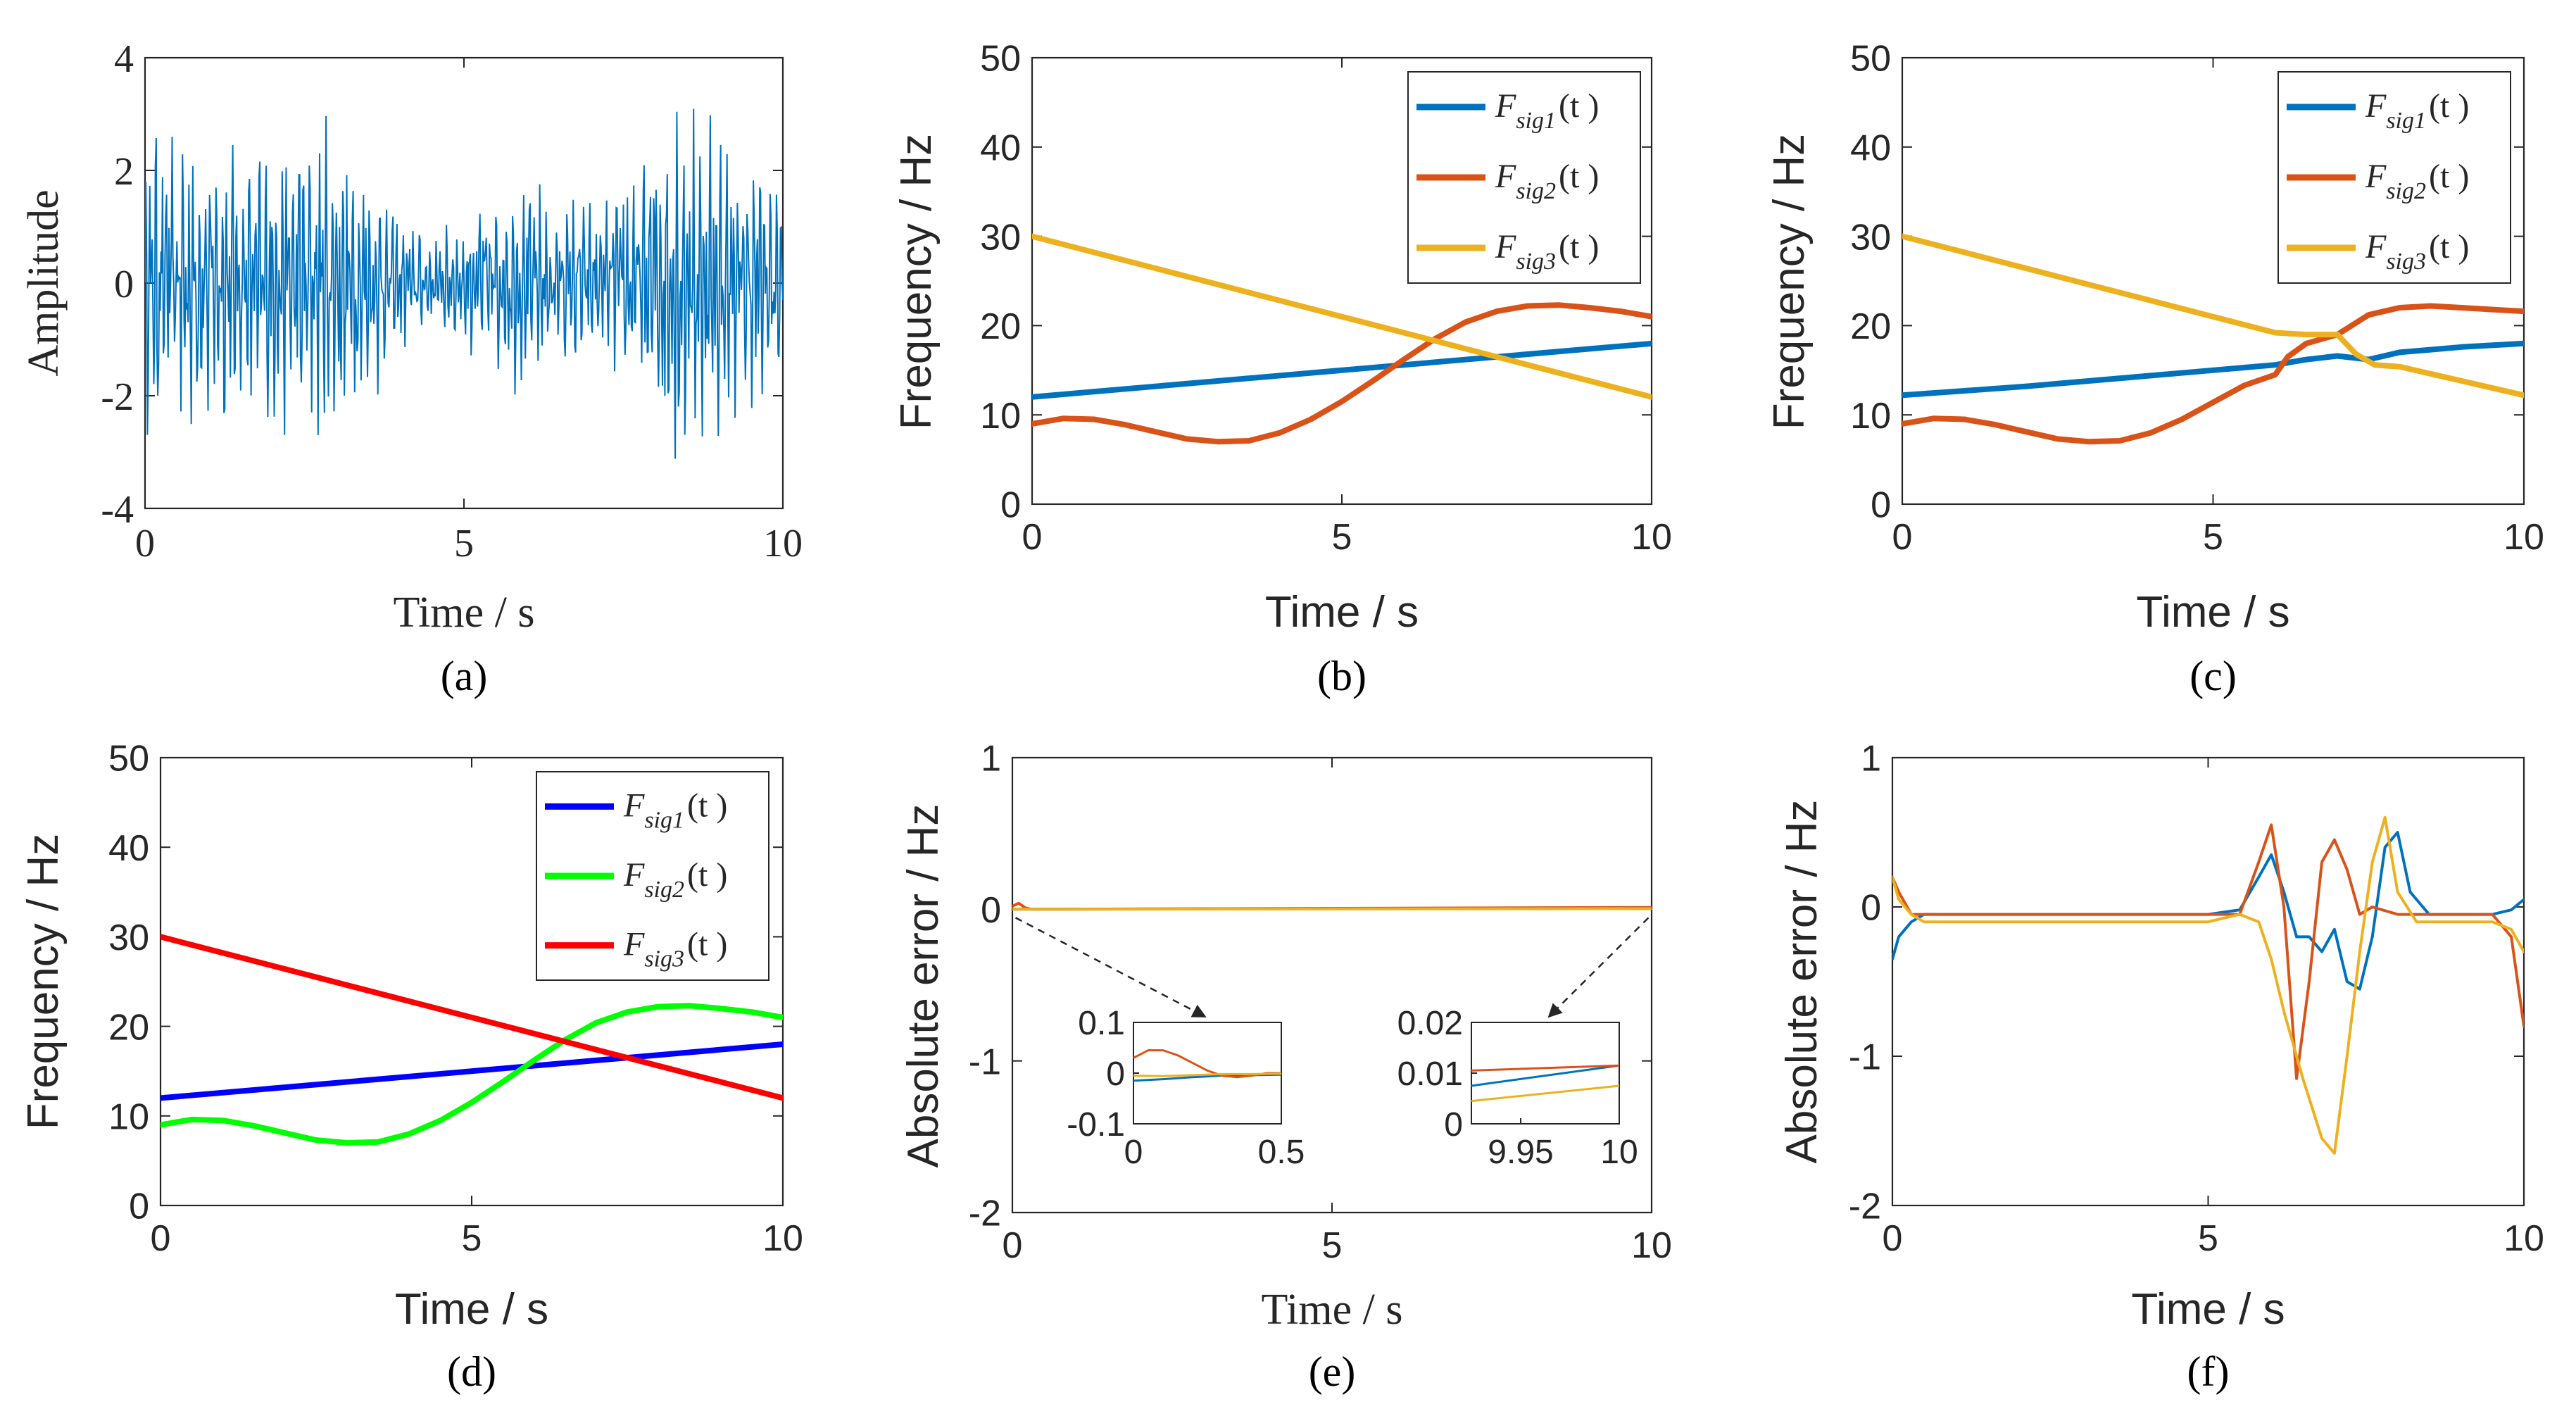 The width and height of the screenshot is (2576, 1428). I want to click on panel-a-x-tick-label: 10, so click(783, 544).